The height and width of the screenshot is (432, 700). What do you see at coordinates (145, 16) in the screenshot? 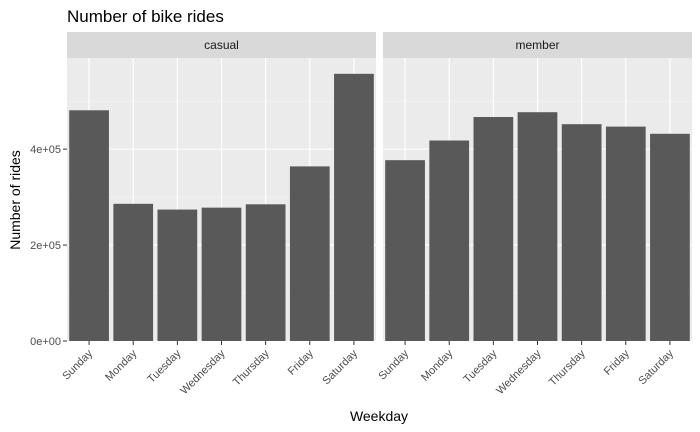
I see `chart-title: Number of bike rides` at bounding box center [145, 16].